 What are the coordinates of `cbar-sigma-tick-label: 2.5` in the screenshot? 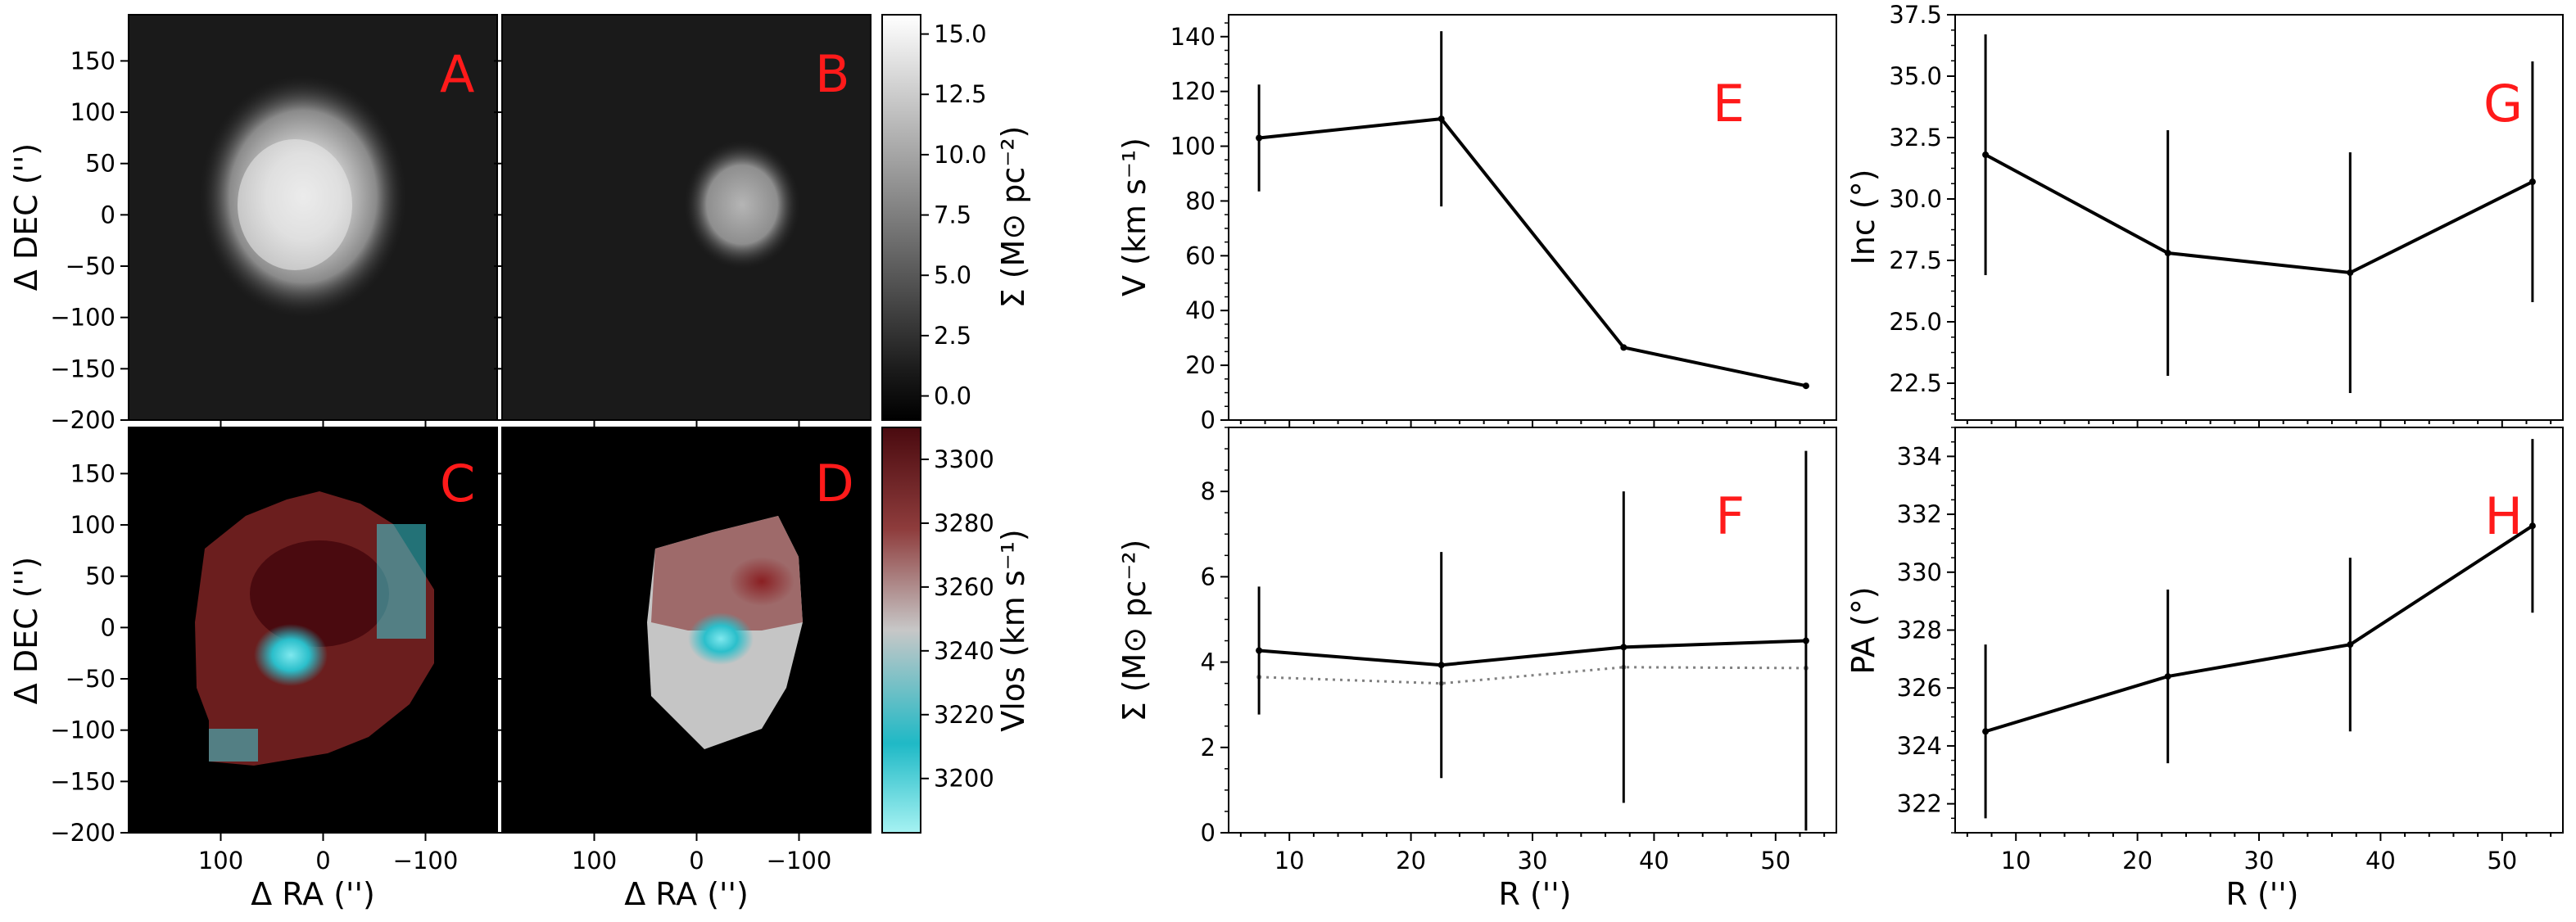 It's located at (952, 336).